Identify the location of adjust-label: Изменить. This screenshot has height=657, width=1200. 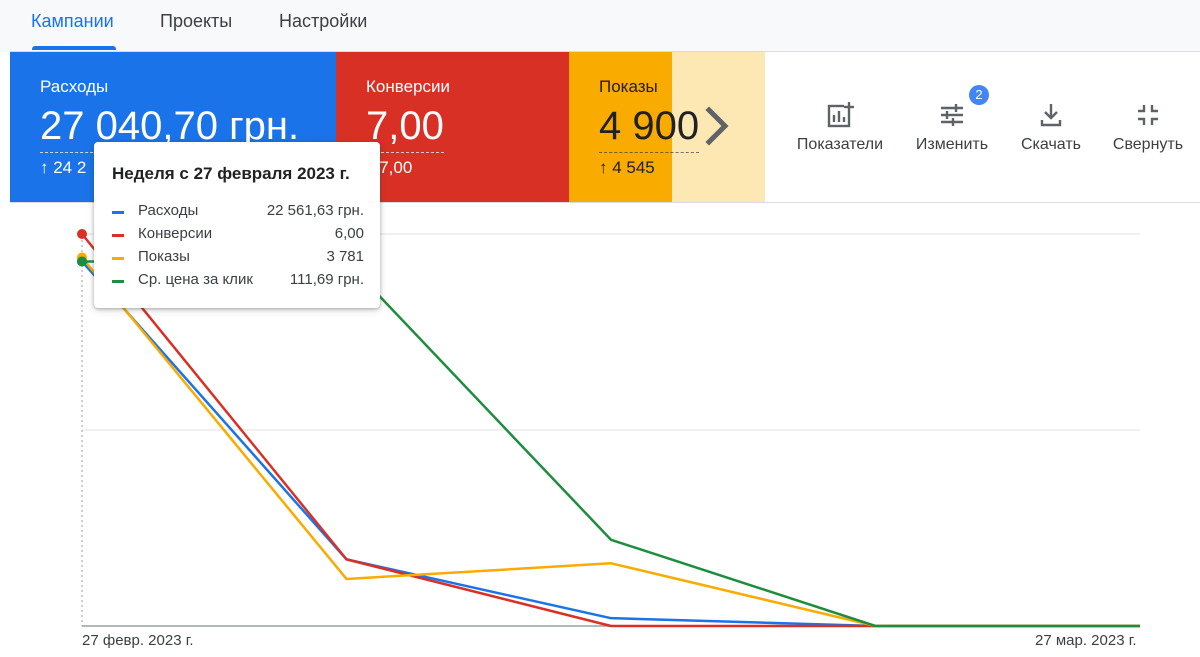
(952, 144).